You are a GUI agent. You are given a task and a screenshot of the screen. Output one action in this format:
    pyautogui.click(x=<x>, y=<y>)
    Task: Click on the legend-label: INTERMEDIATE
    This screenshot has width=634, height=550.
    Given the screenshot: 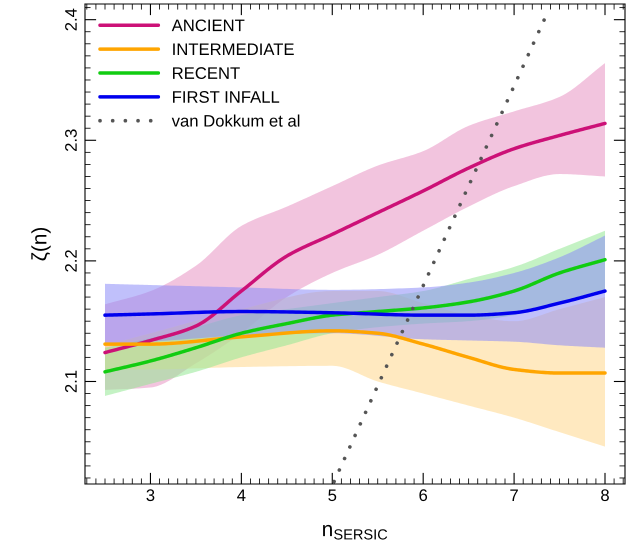 What is the action you would take?
    pyautogui.click(x=233, y=49)
    